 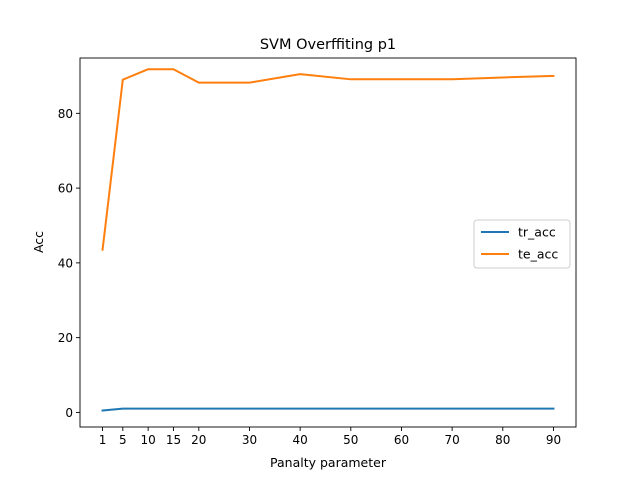 I want to click on x-tick-label: 50, so click(x=350, y=440).